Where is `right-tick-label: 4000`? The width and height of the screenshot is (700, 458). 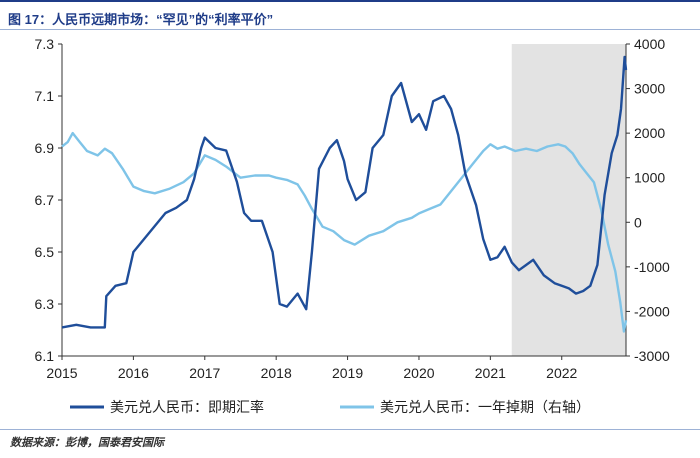 right-tick-label: 4000 is located at coordinates (649, 44).